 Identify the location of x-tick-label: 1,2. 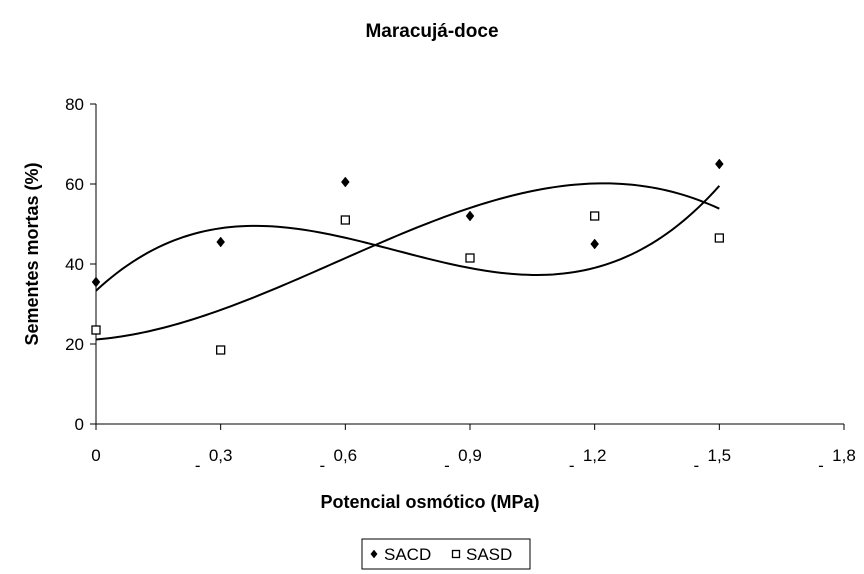
(595, 455).